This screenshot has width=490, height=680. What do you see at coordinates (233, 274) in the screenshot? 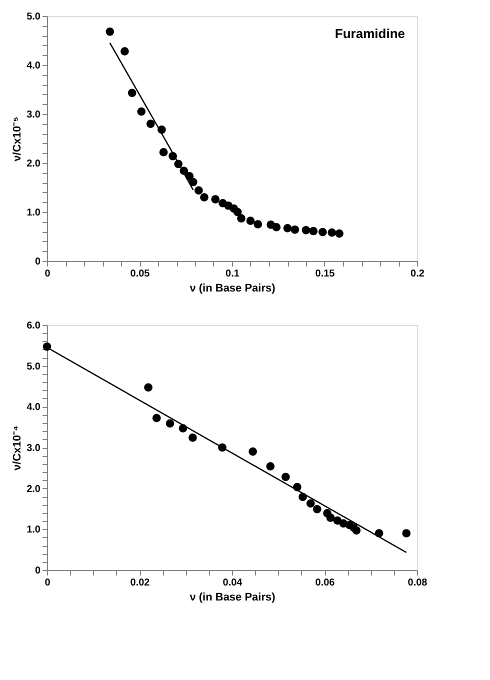
I see `x-tick-label: 0.1` at bounding box center [233, 274].